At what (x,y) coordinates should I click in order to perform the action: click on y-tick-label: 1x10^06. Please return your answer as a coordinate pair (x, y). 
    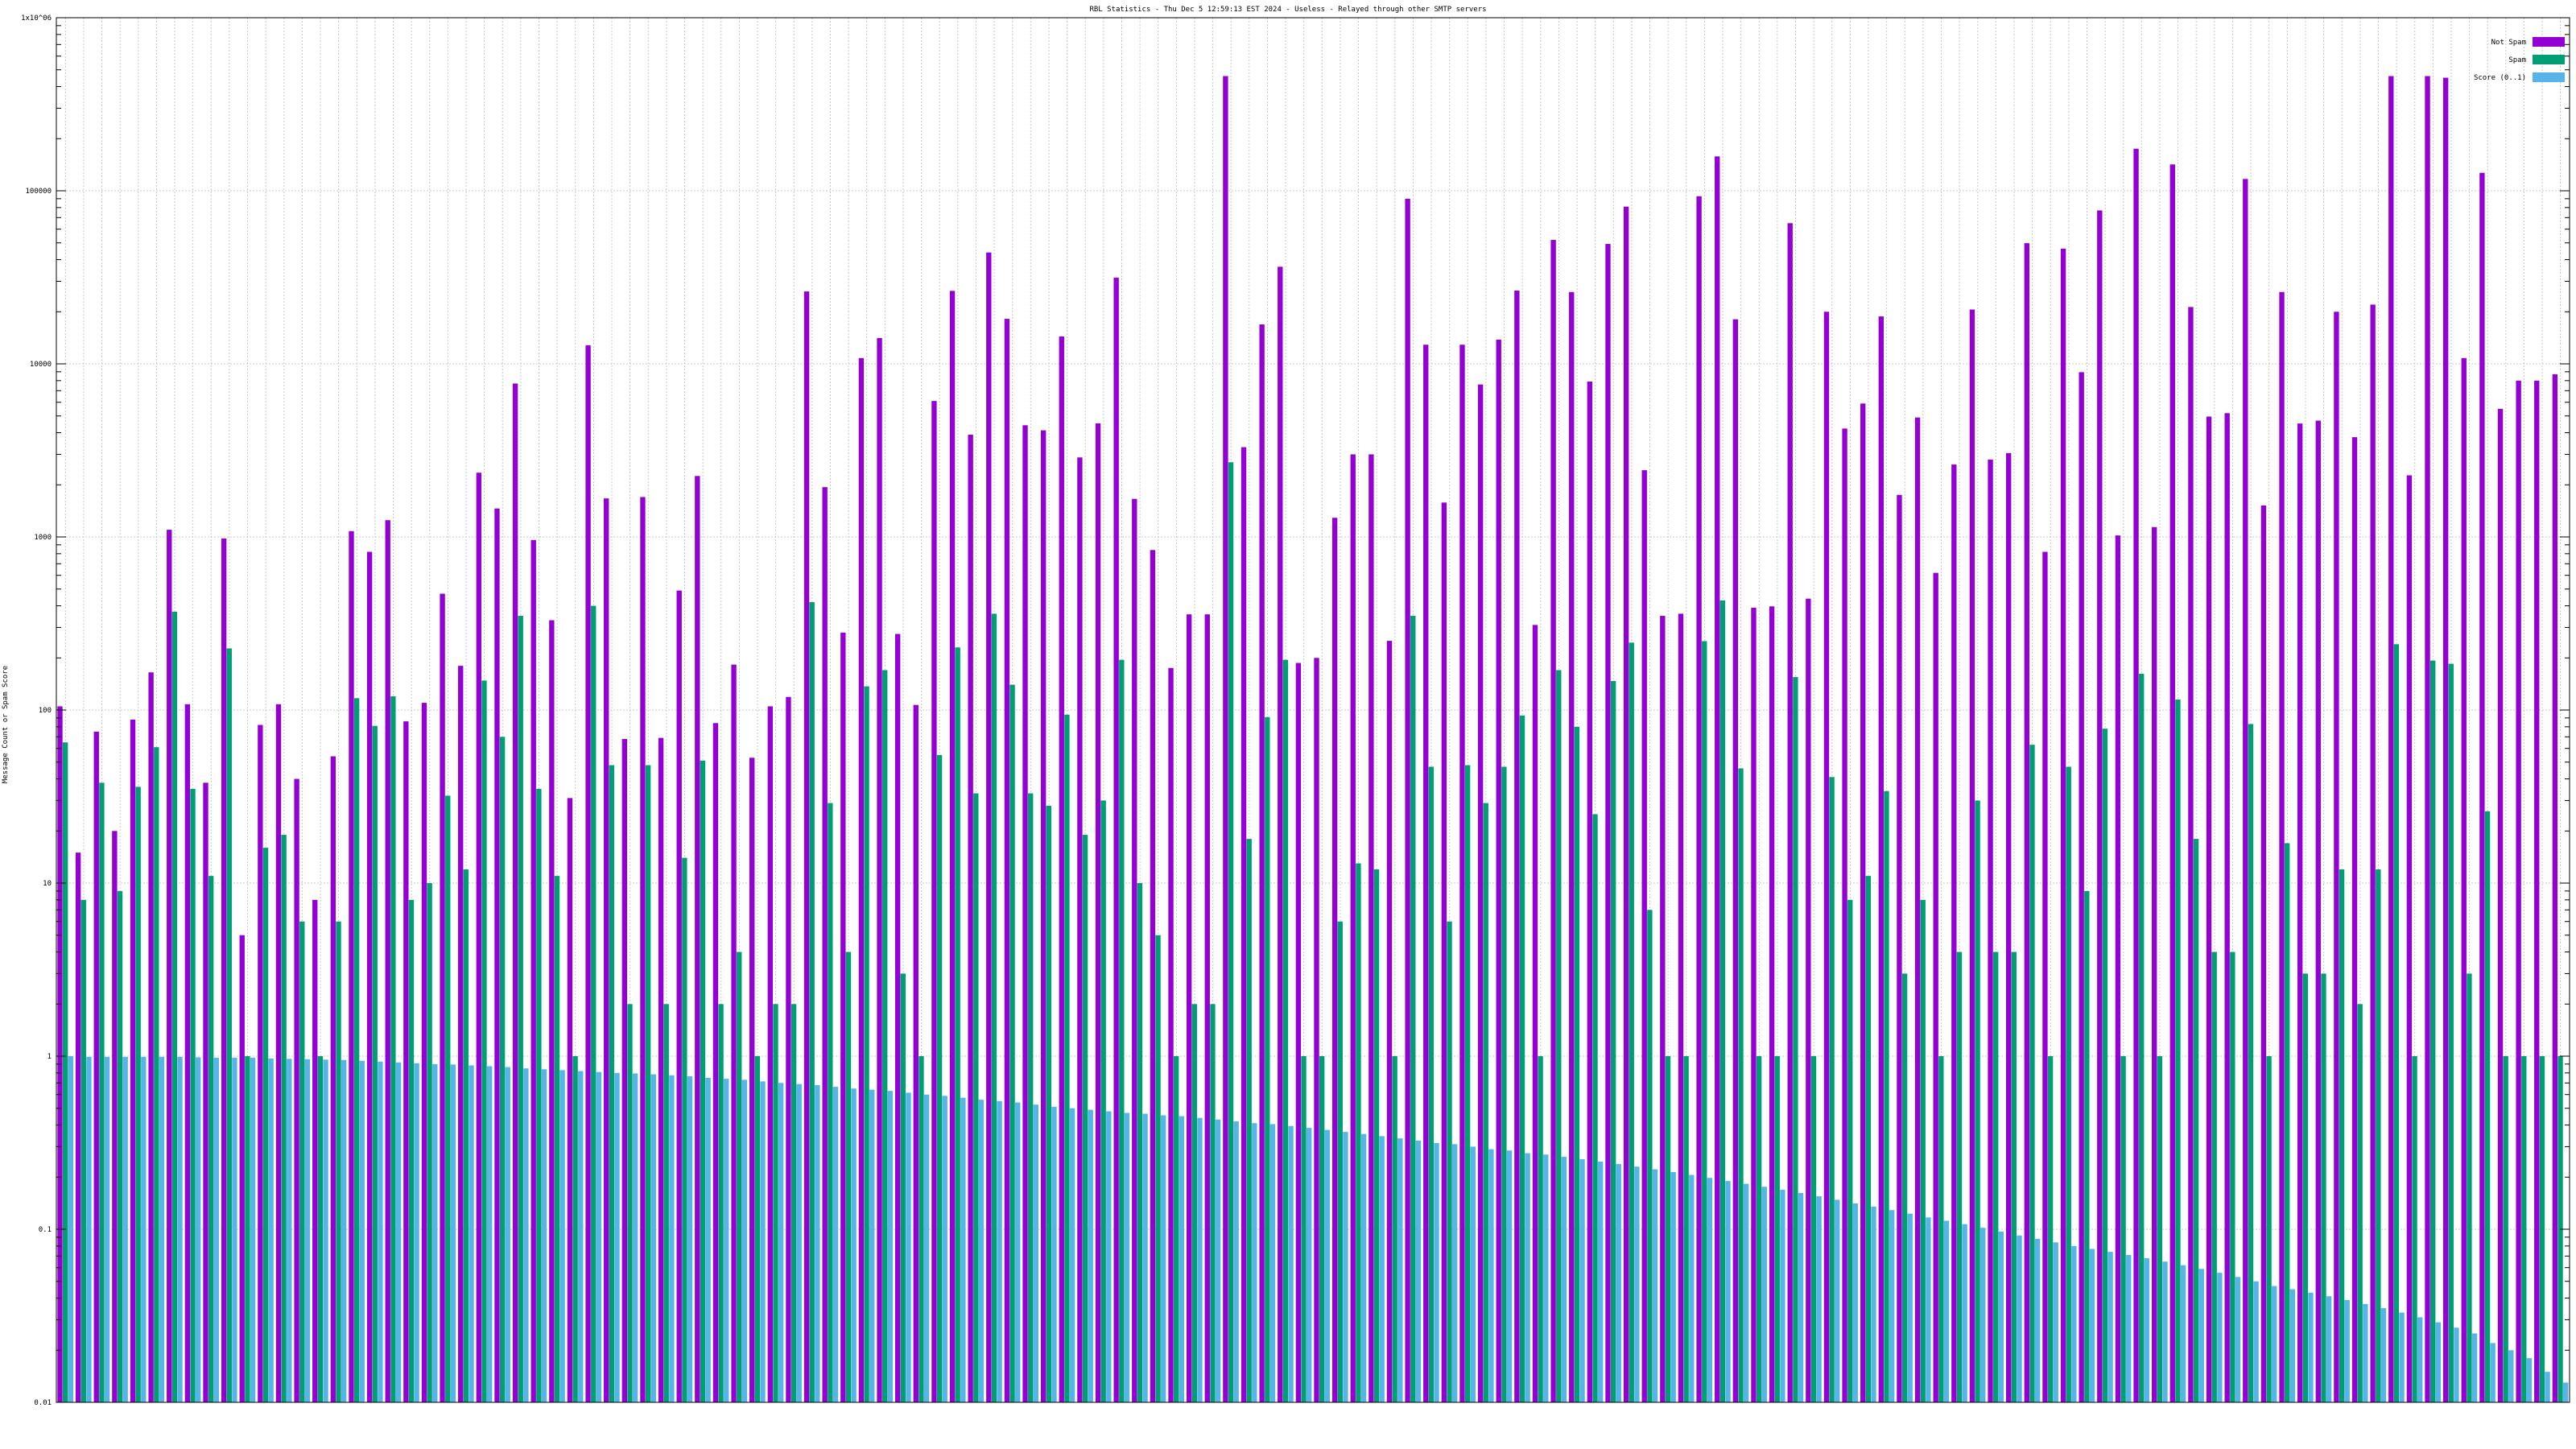
    Looking at the image, I should click on (36, 18).